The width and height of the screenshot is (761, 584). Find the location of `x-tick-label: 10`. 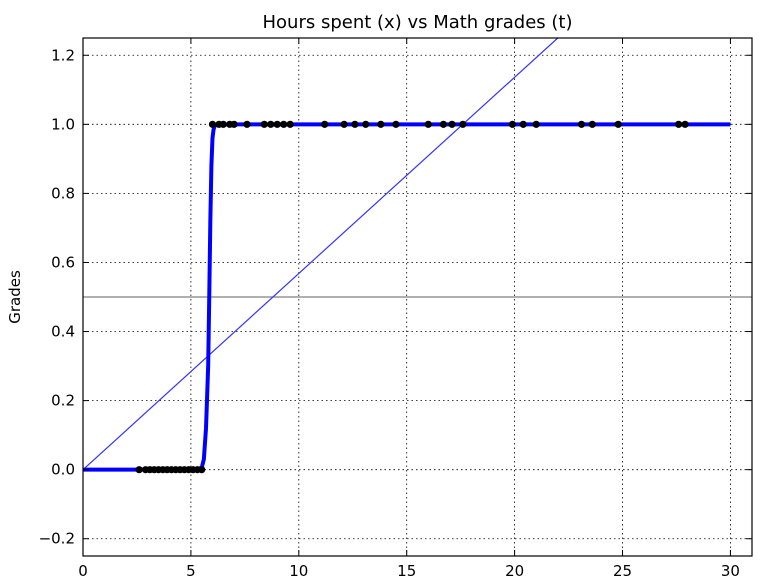

x-tick-label: 10 is located at coordinates (298, 571).